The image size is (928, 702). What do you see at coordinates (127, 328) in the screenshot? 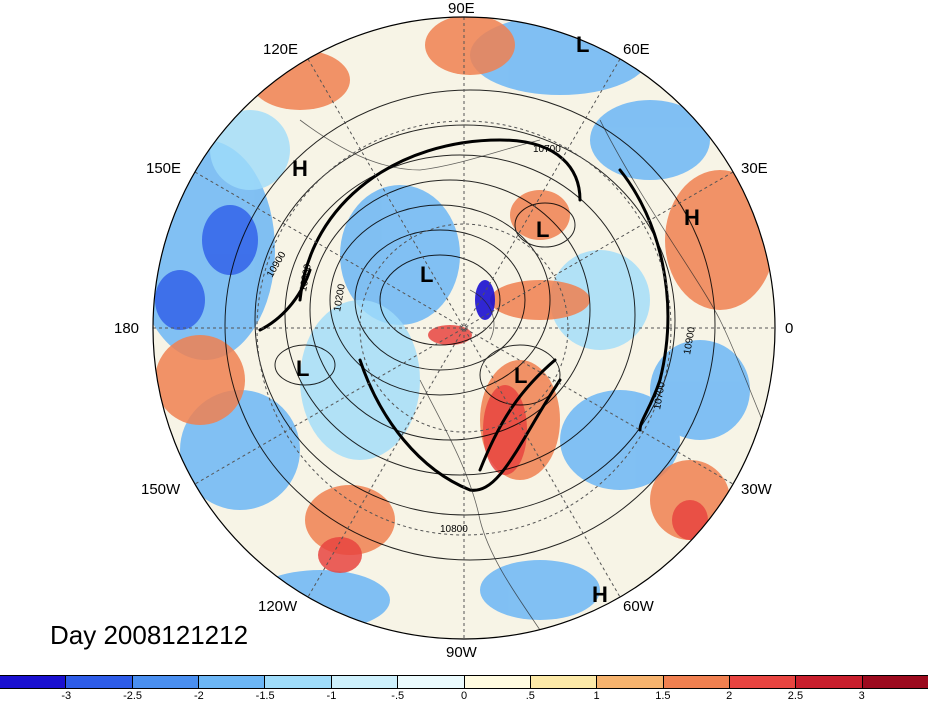
I see `lon-label-180: 180` at bounding box center [127, 328].